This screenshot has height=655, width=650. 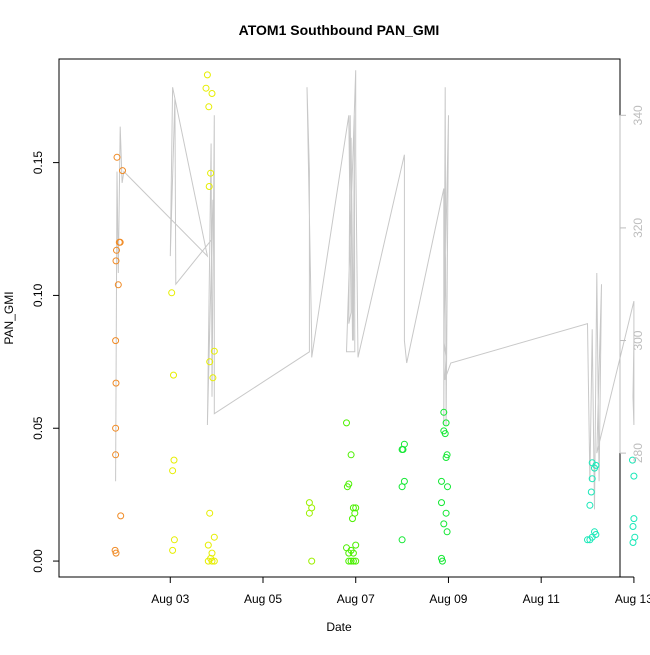 What do you see at coordinates (38, 428) in the screenshot?
I see `y-tick-label: 0.05` at bounding box center [38, 428].